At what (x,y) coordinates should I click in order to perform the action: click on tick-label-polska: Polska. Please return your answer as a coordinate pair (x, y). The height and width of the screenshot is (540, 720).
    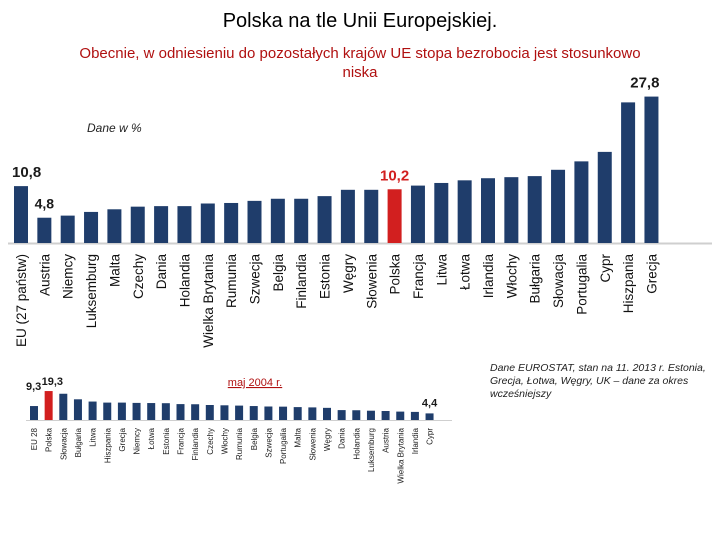
    Looking at the image, I should click on (395, 274).